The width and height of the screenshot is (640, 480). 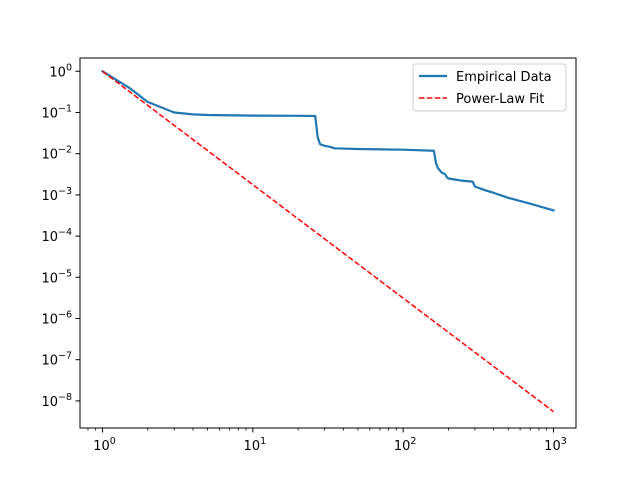 I want to click on x-tick-label-exponent: 1, so click(x=263, y=441).